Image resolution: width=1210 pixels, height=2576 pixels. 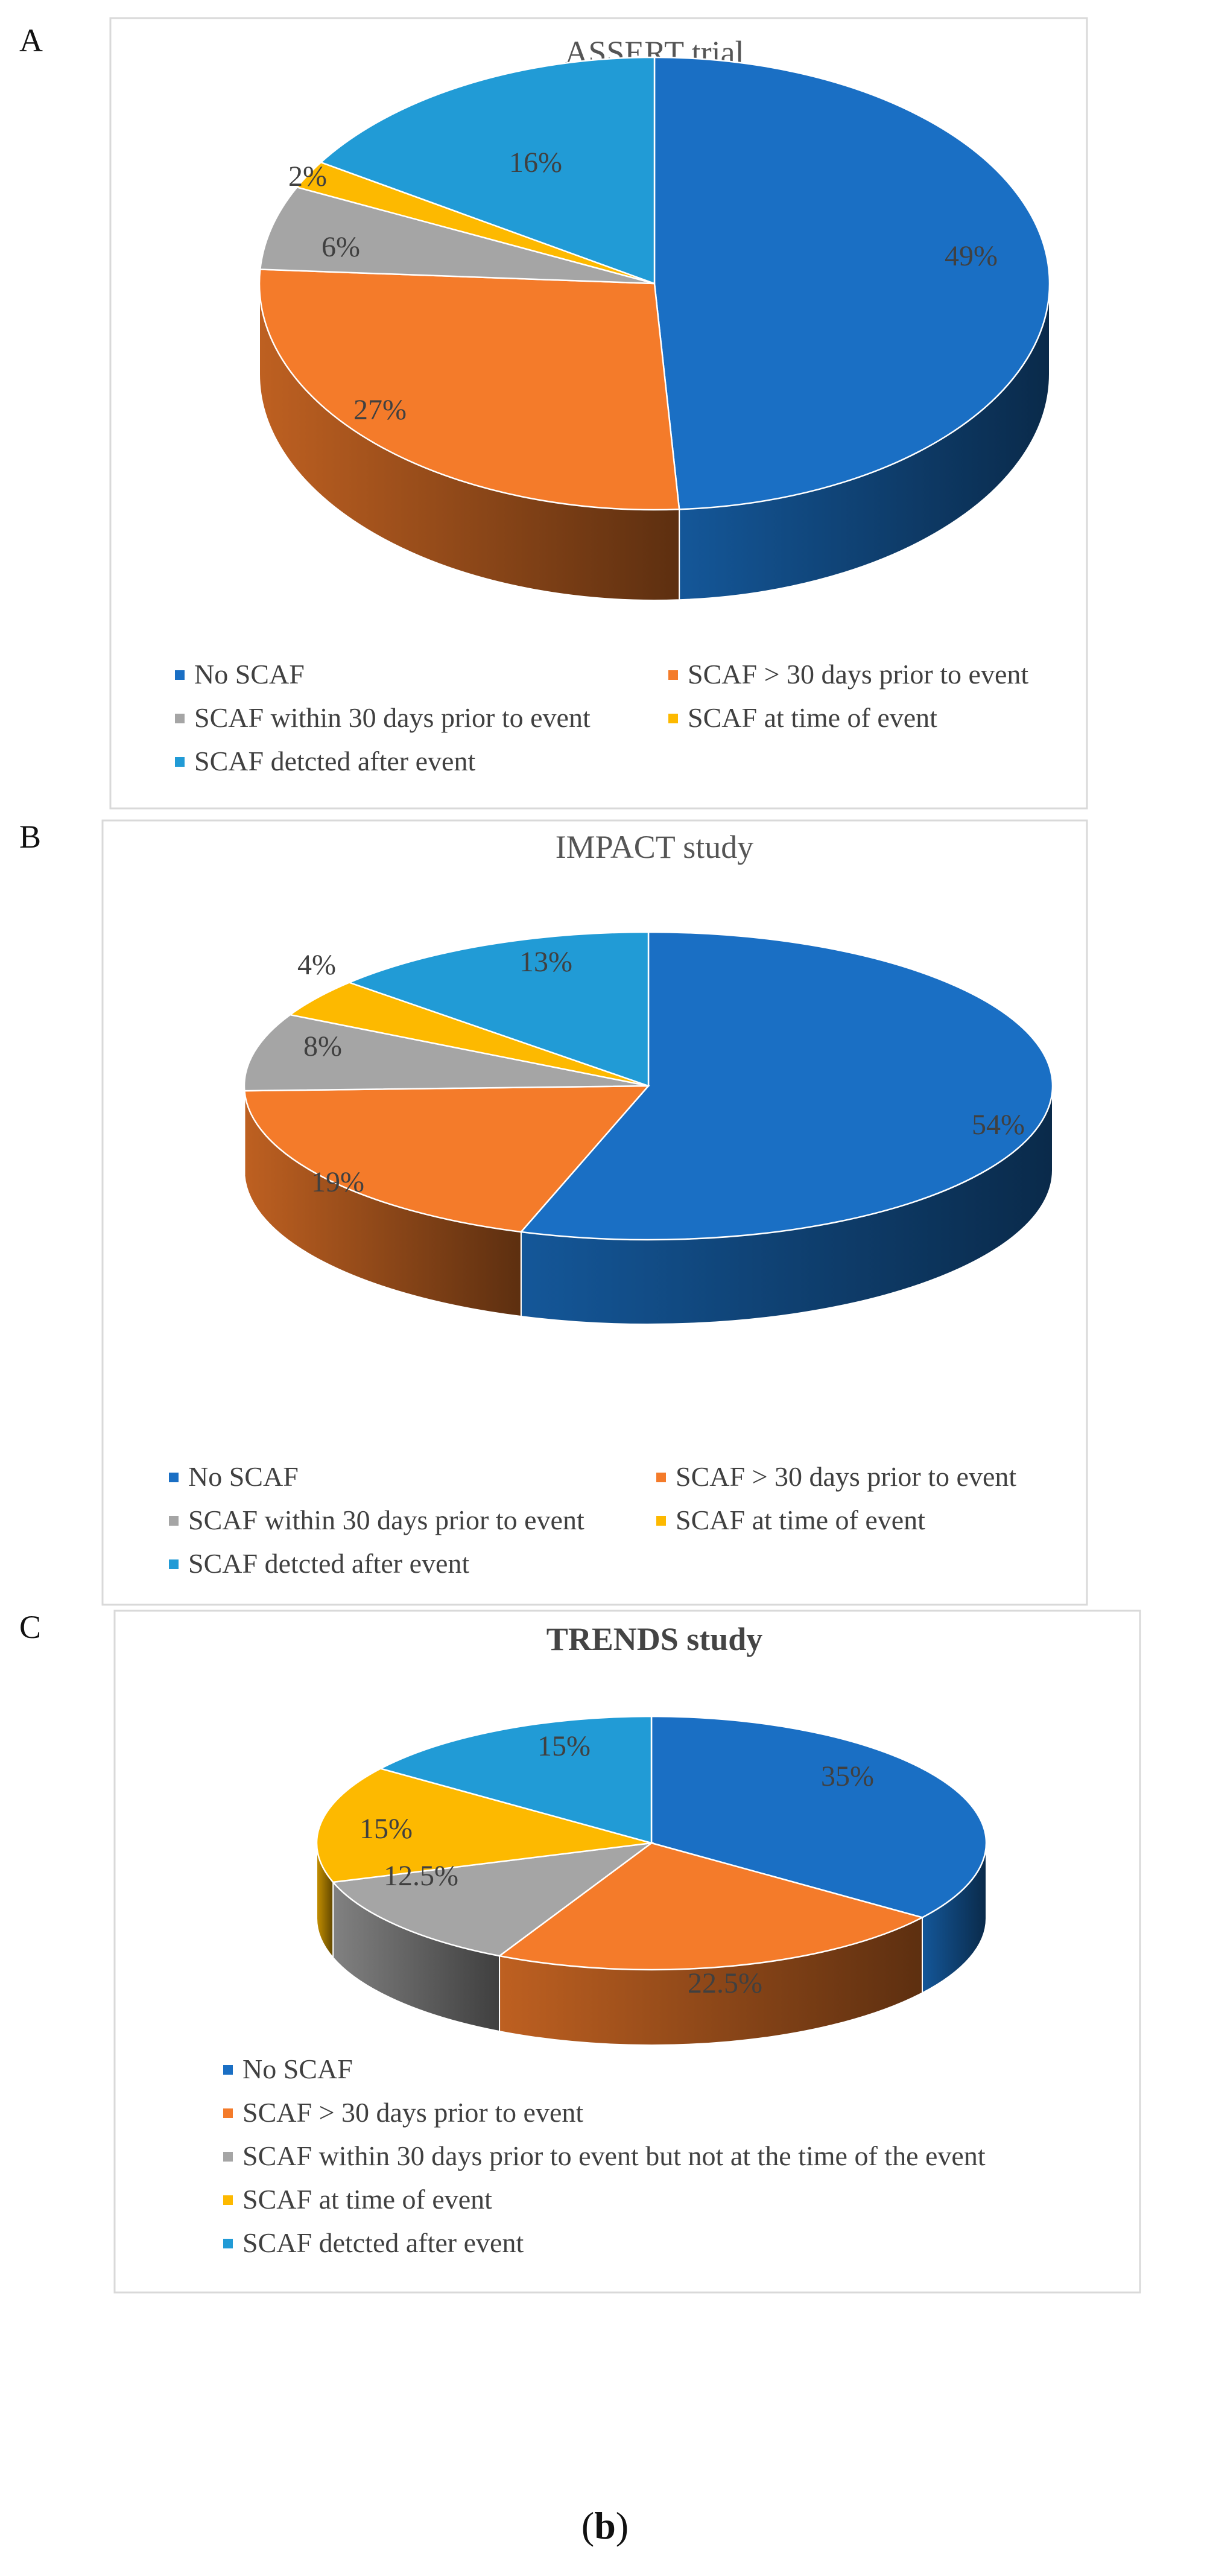 I want to click on data-label-scaf_30: 27%, so click(x=380, y=410).